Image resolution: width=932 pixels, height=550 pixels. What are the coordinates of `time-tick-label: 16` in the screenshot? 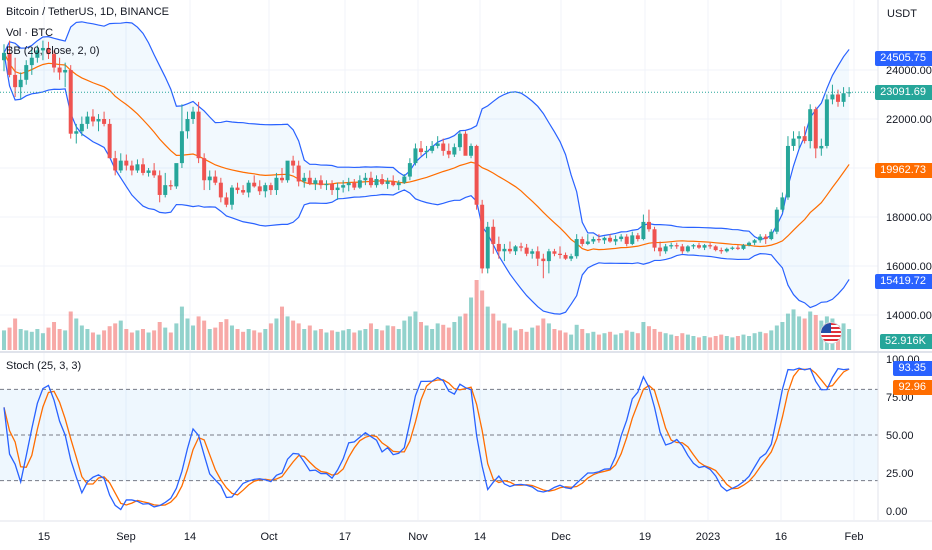 It's located at (781, 537).